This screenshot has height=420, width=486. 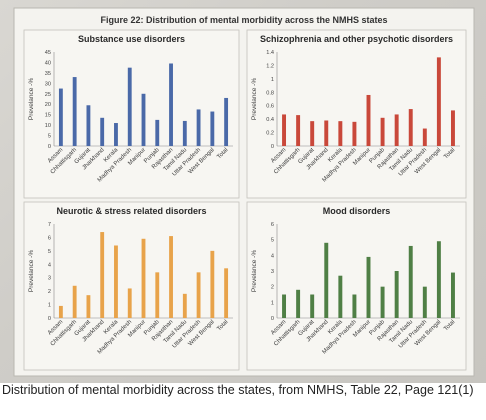 What do you see at coordinates (270, 107) in the screenshot?
I see `y-tick-label: 0.6` at bounding box center [270, 107].